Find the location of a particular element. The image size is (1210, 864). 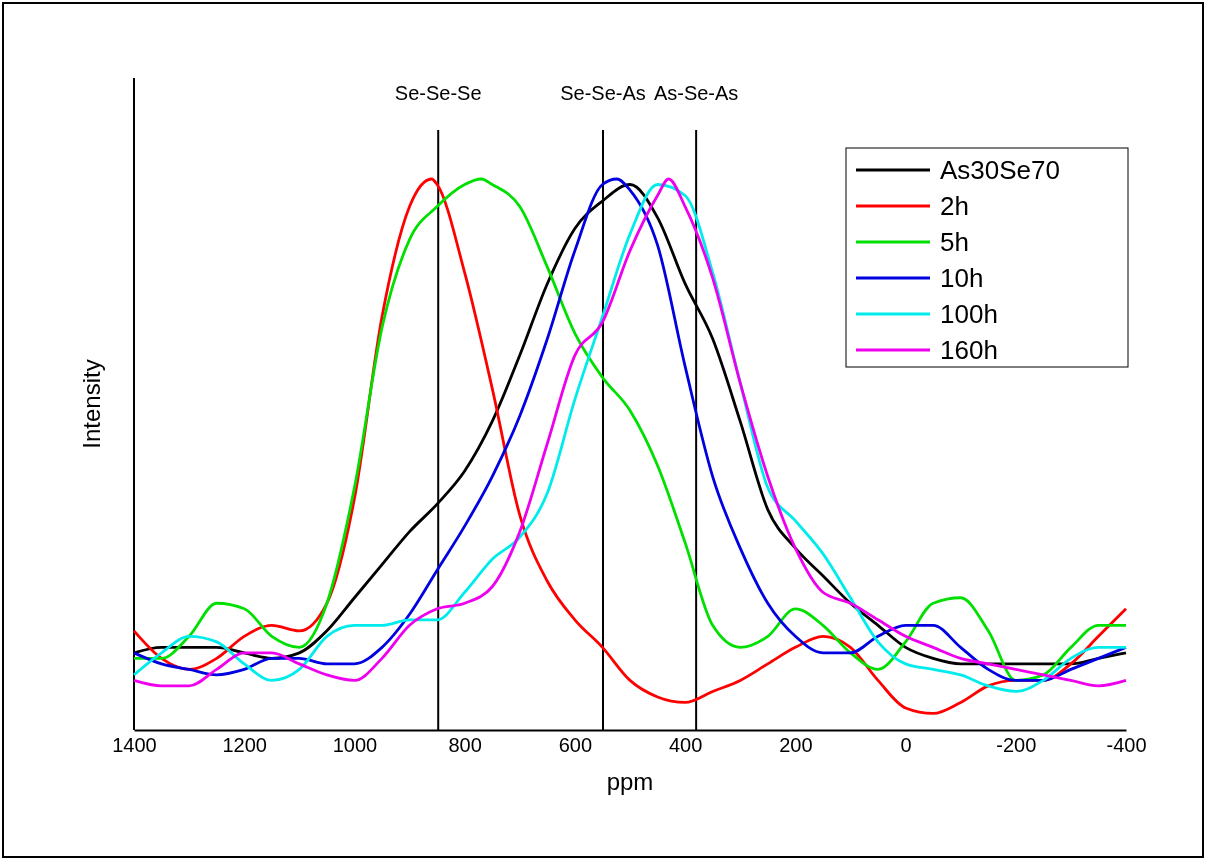

x-tick-label: 200 is located at coordinates (796, 745).